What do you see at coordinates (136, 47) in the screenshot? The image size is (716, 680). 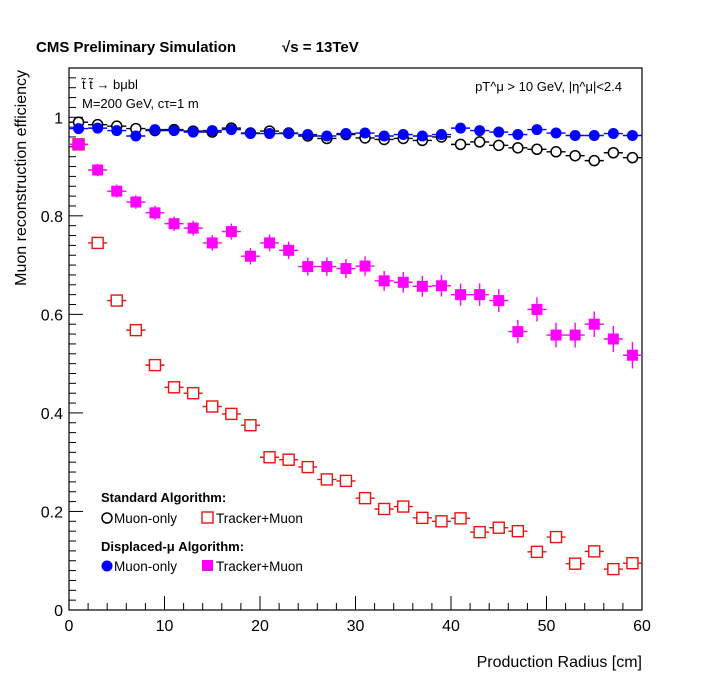 I see `chart-title: CMS Preliminary Simulation` at bounding box center [136, 47].